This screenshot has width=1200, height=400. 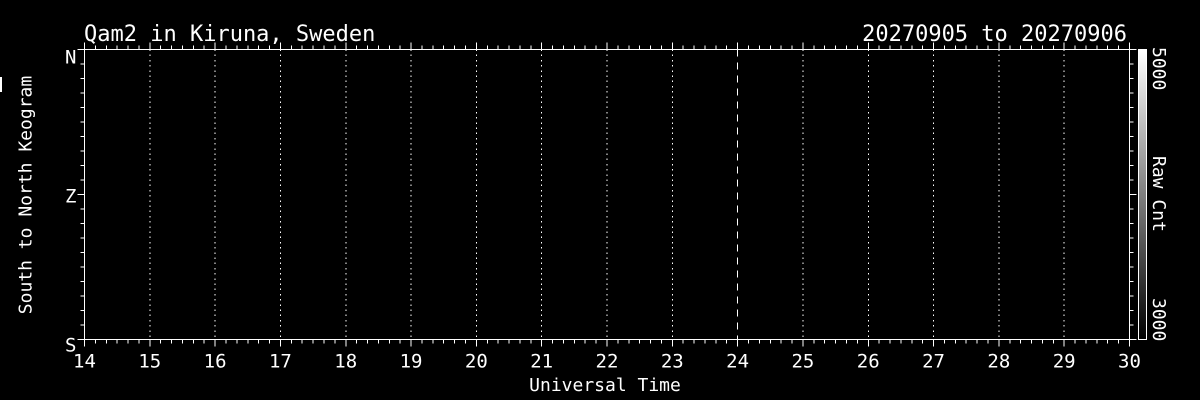 What do you see at coordinates (215, 362) in the screenshot?
I see `svg-text: 16` at bounding box center [215, 362].